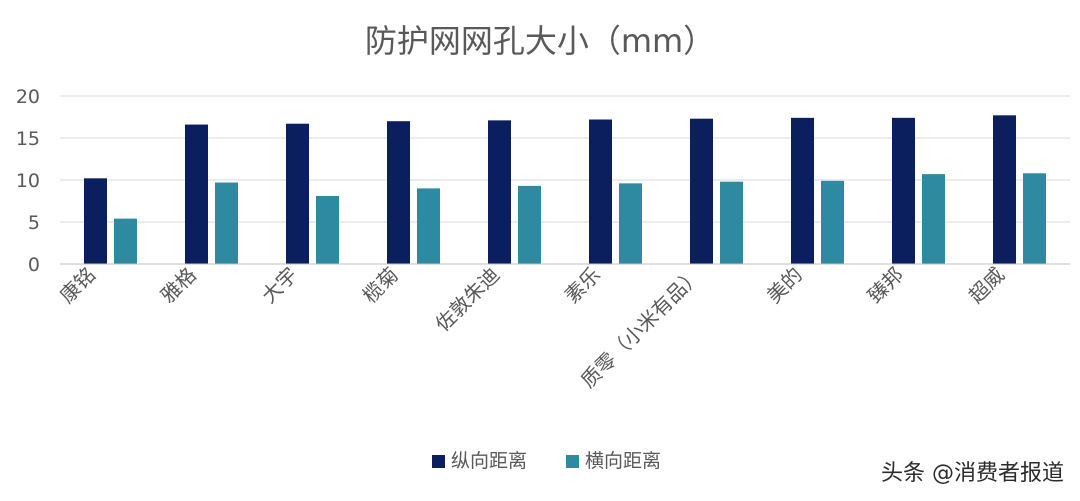  I want to click on y-tick-label: 10, so click(28, 181).